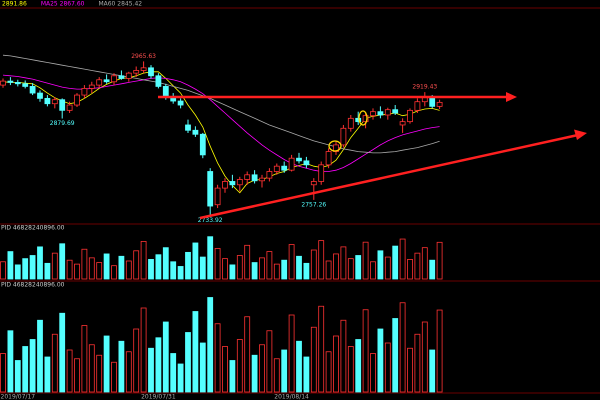 Image resolution: width=600 pixels, height=400 pixels. Describe the element at coordinates (580, 134) in the screenshot. I see `arrow-head` at that location.